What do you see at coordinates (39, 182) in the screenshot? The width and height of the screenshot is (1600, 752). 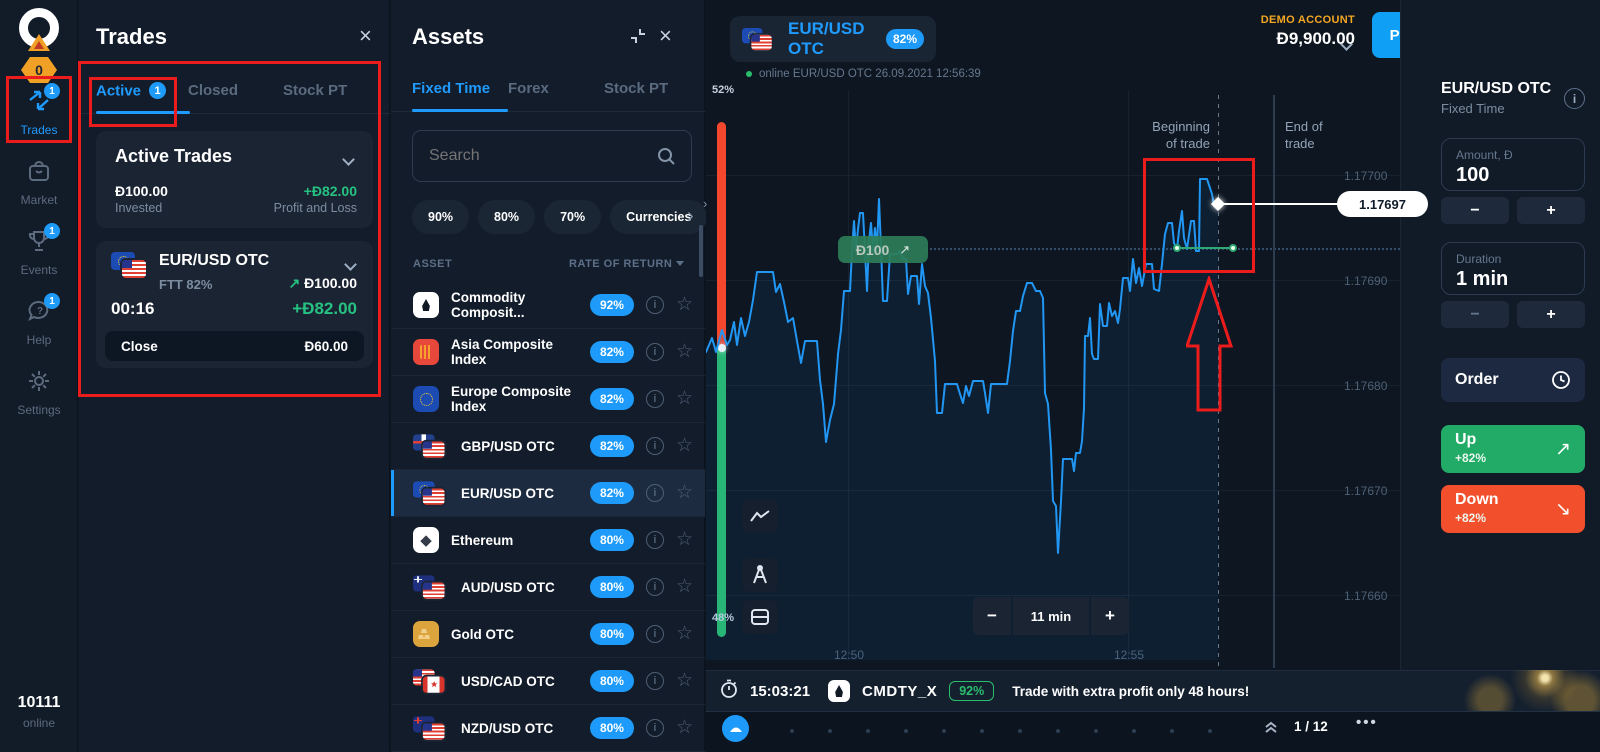 I see `sidebar-item-market: Market` at bounding box center [39, 182].